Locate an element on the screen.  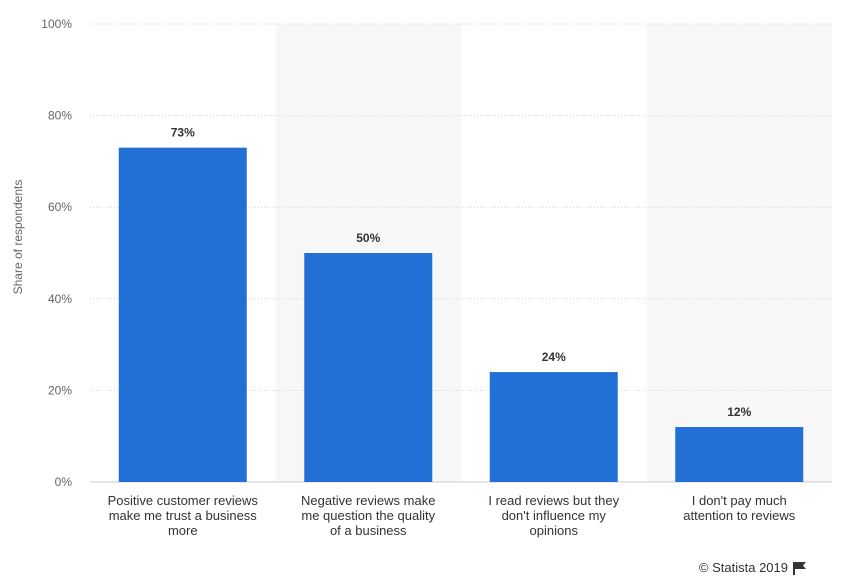
category-label-line: Positive customer reviews is located at coordinates (183, 500).